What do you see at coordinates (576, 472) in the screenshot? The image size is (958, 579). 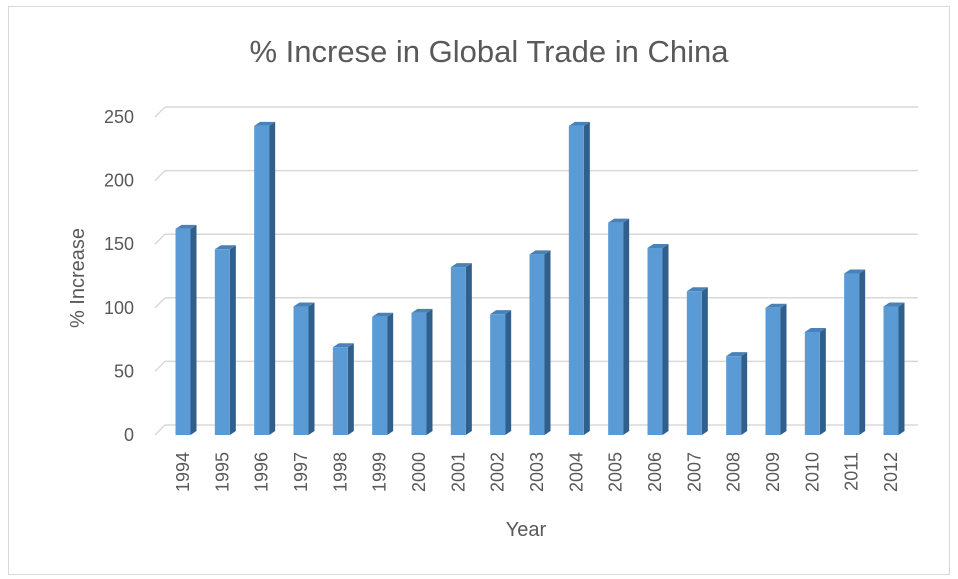 I see `x-tick-label: 2004` at bounding box center [576, 472].